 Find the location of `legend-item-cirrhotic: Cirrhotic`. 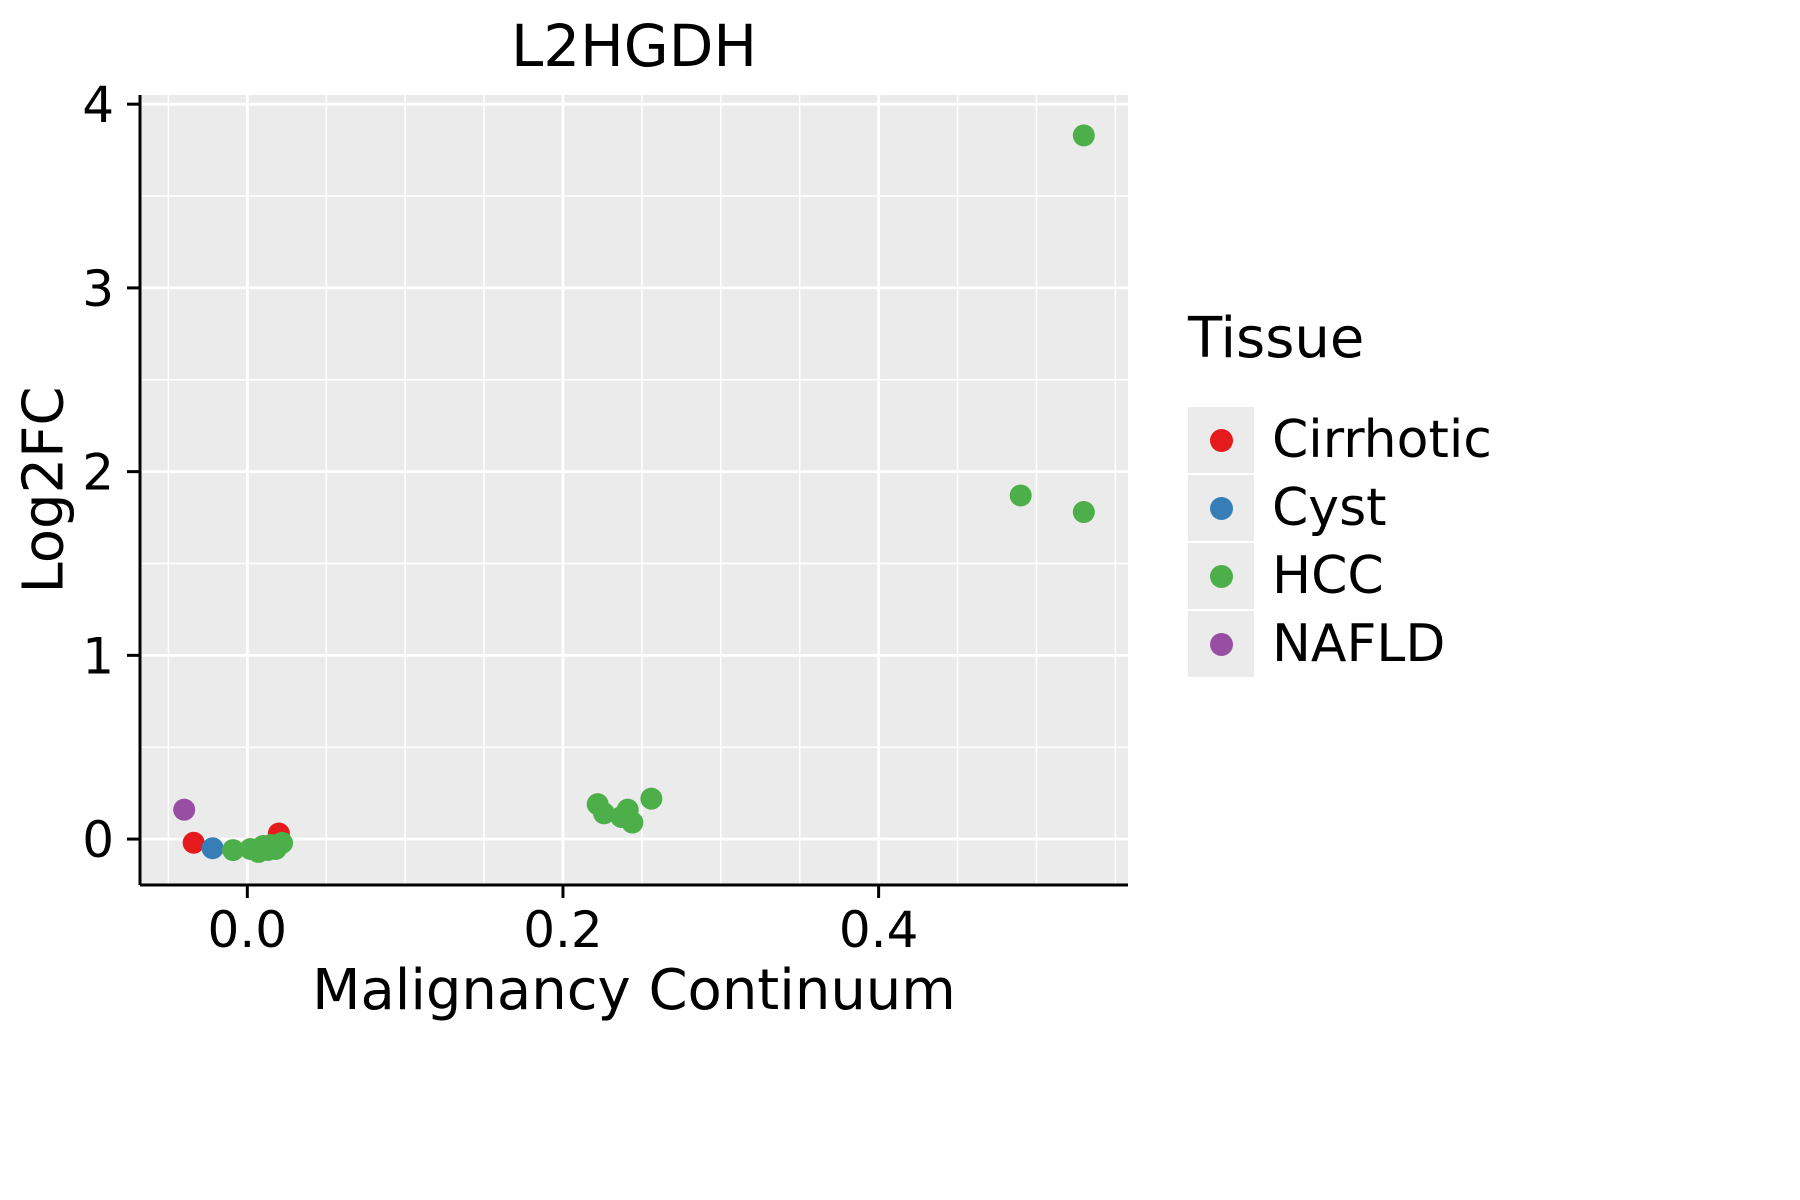

legend-item-cirrhotic: Cirrhotic is located at coordinates (1340, 440).